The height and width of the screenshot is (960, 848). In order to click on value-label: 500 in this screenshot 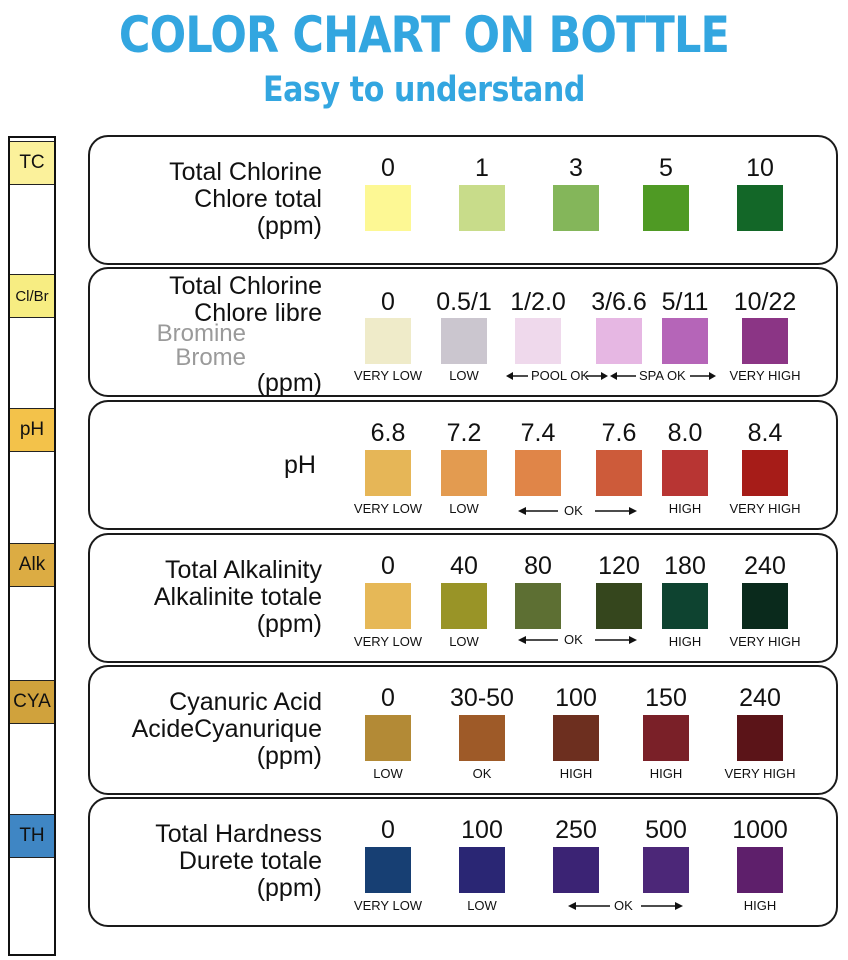, I will do `click(666, 830)`.